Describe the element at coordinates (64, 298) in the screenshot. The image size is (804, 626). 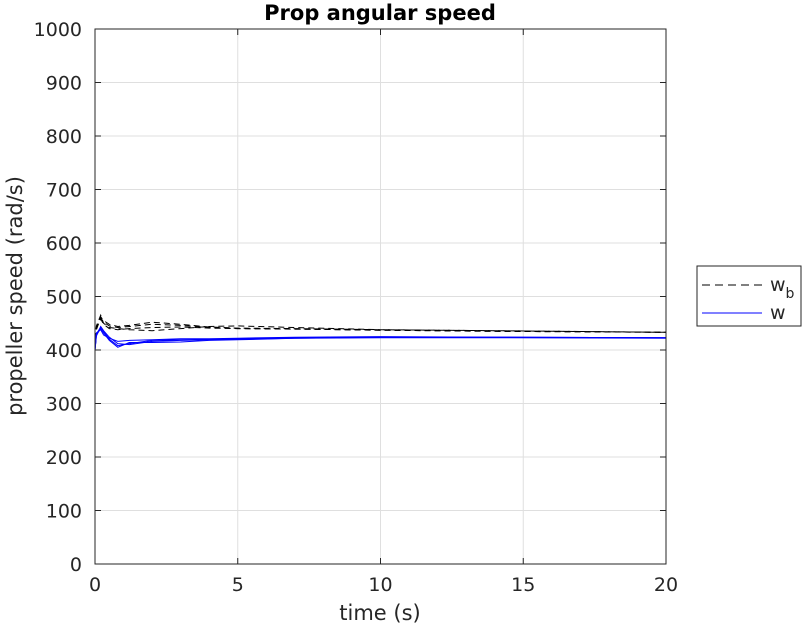
I see `y-tick-label: 500` at that location.